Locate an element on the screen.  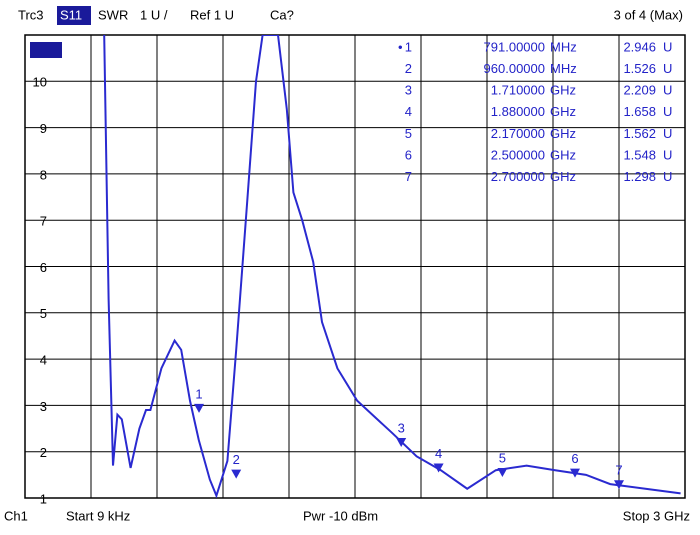
marker-label: 5 is located at coordinates (502, 457).